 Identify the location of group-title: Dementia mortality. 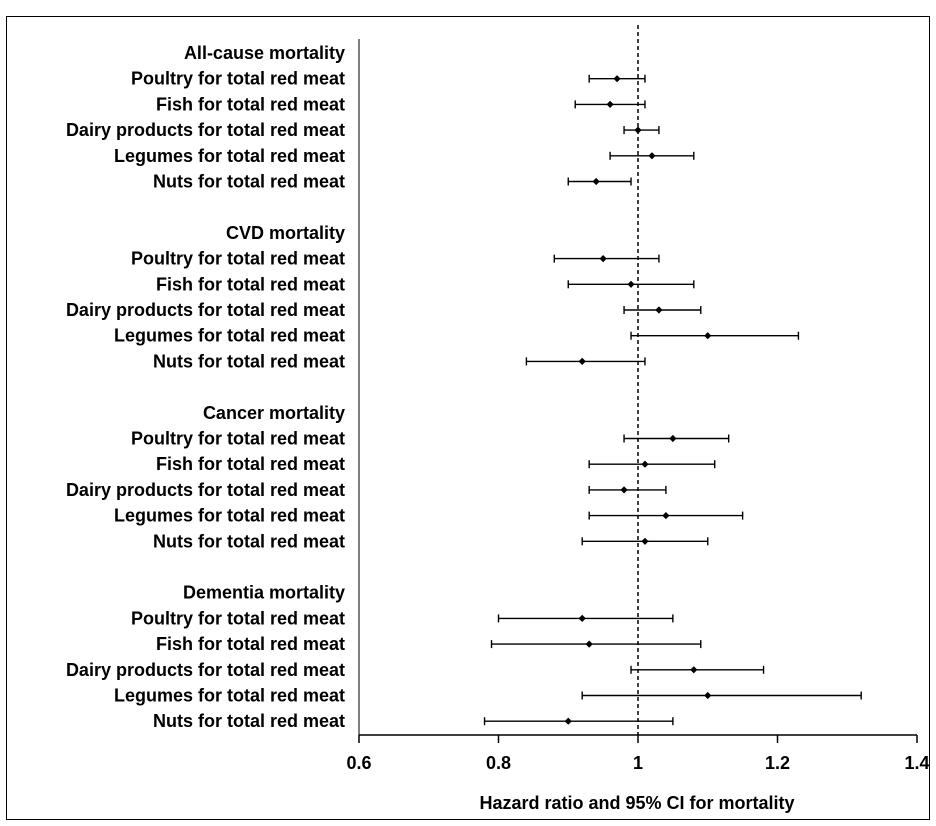
(264, 593).